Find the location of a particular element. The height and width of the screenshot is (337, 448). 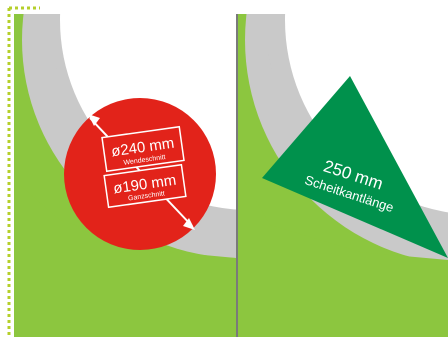

arrow-head-top is located at coordinates (94, 120).